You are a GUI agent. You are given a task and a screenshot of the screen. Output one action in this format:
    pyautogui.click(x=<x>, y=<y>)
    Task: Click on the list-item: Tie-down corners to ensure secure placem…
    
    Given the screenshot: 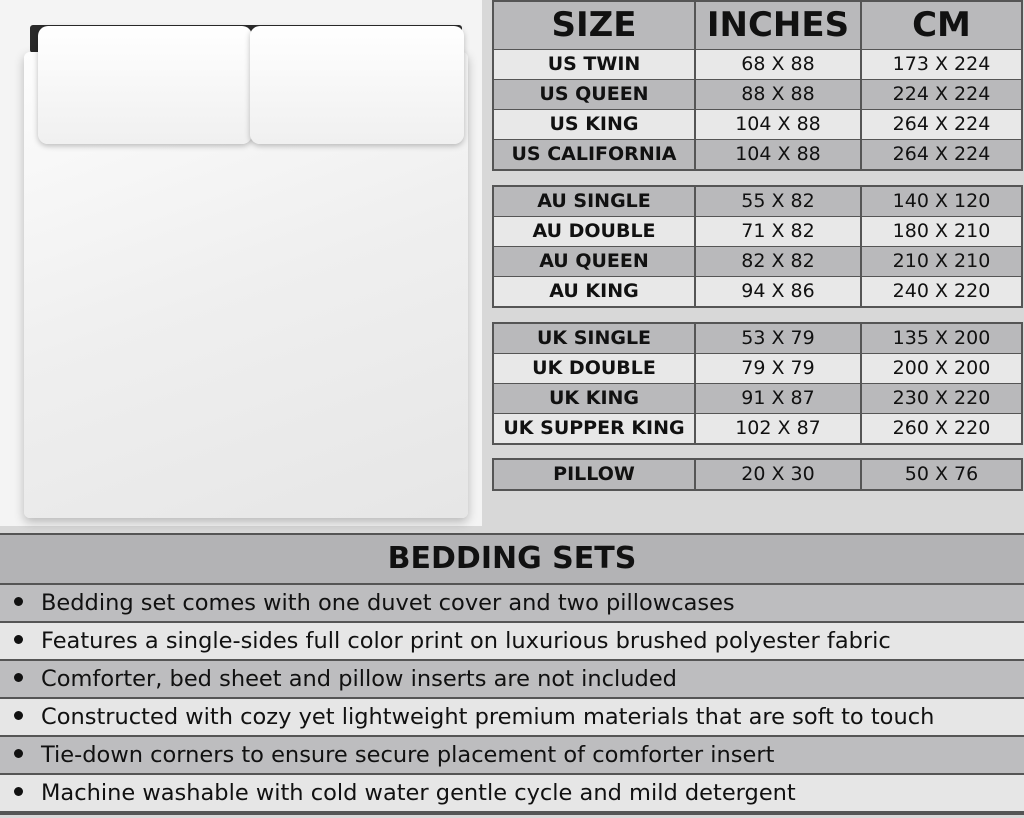 What is the action you would take?
    pyautogui.click(x=512, y=755)
    